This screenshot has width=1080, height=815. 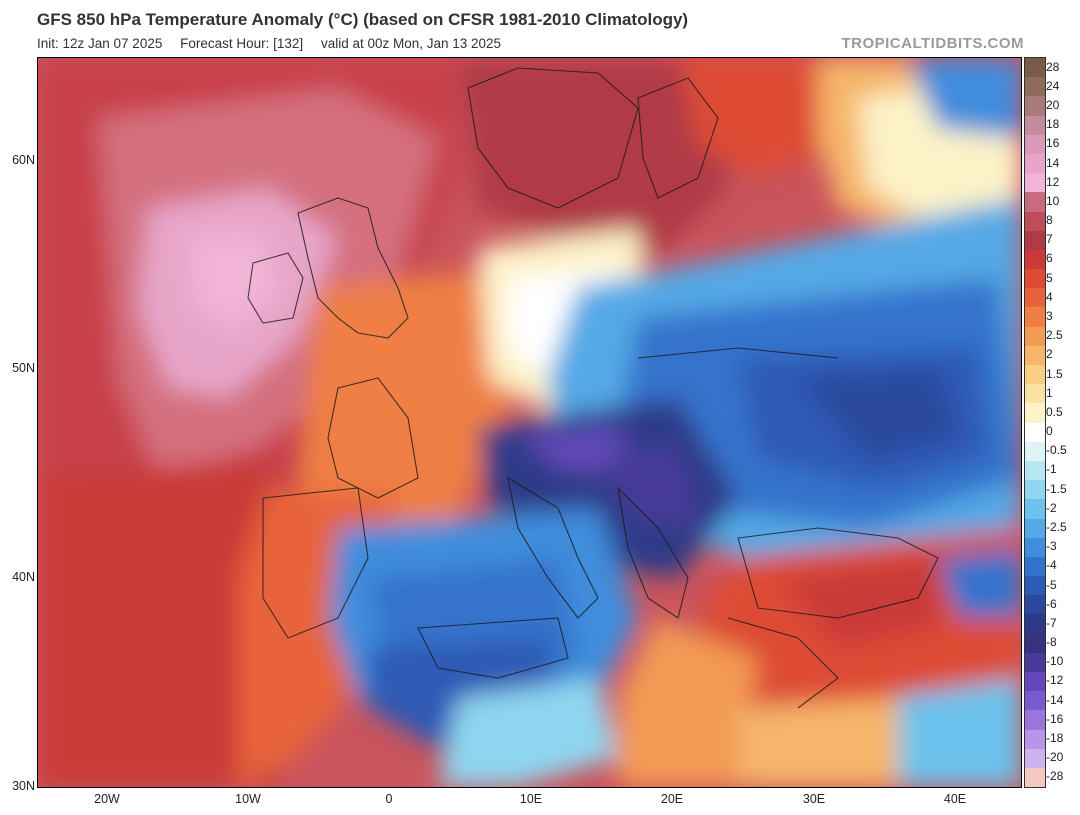 What do you see at coordinates (1056, 527) in the screenshot?
I see `color-scale-label: -2.5` at bounding box center [1056, 527].